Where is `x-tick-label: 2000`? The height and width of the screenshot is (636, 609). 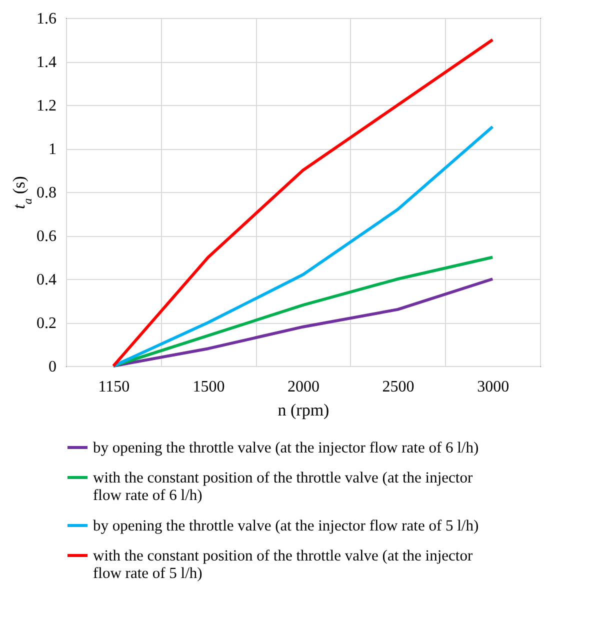
x-tick-label: 2000 is located at coordinates (304, 387).